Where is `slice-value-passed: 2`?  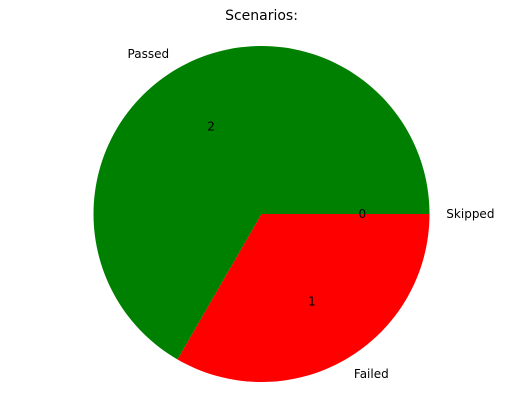 slice-value-passed: 2 is located at coordinates (211, 127).